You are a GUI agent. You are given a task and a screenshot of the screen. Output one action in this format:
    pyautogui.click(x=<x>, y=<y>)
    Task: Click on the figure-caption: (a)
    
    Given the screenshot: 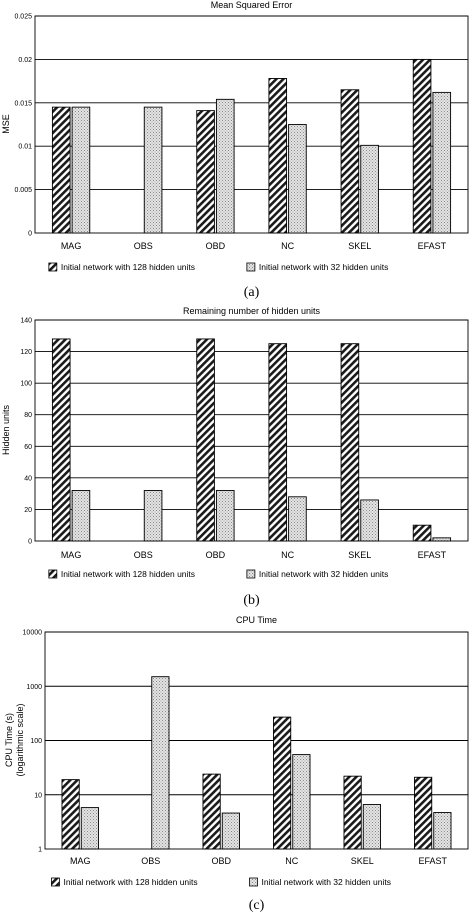 What is the action you would take?
    pyautogui.click(x=252, y=292)
    